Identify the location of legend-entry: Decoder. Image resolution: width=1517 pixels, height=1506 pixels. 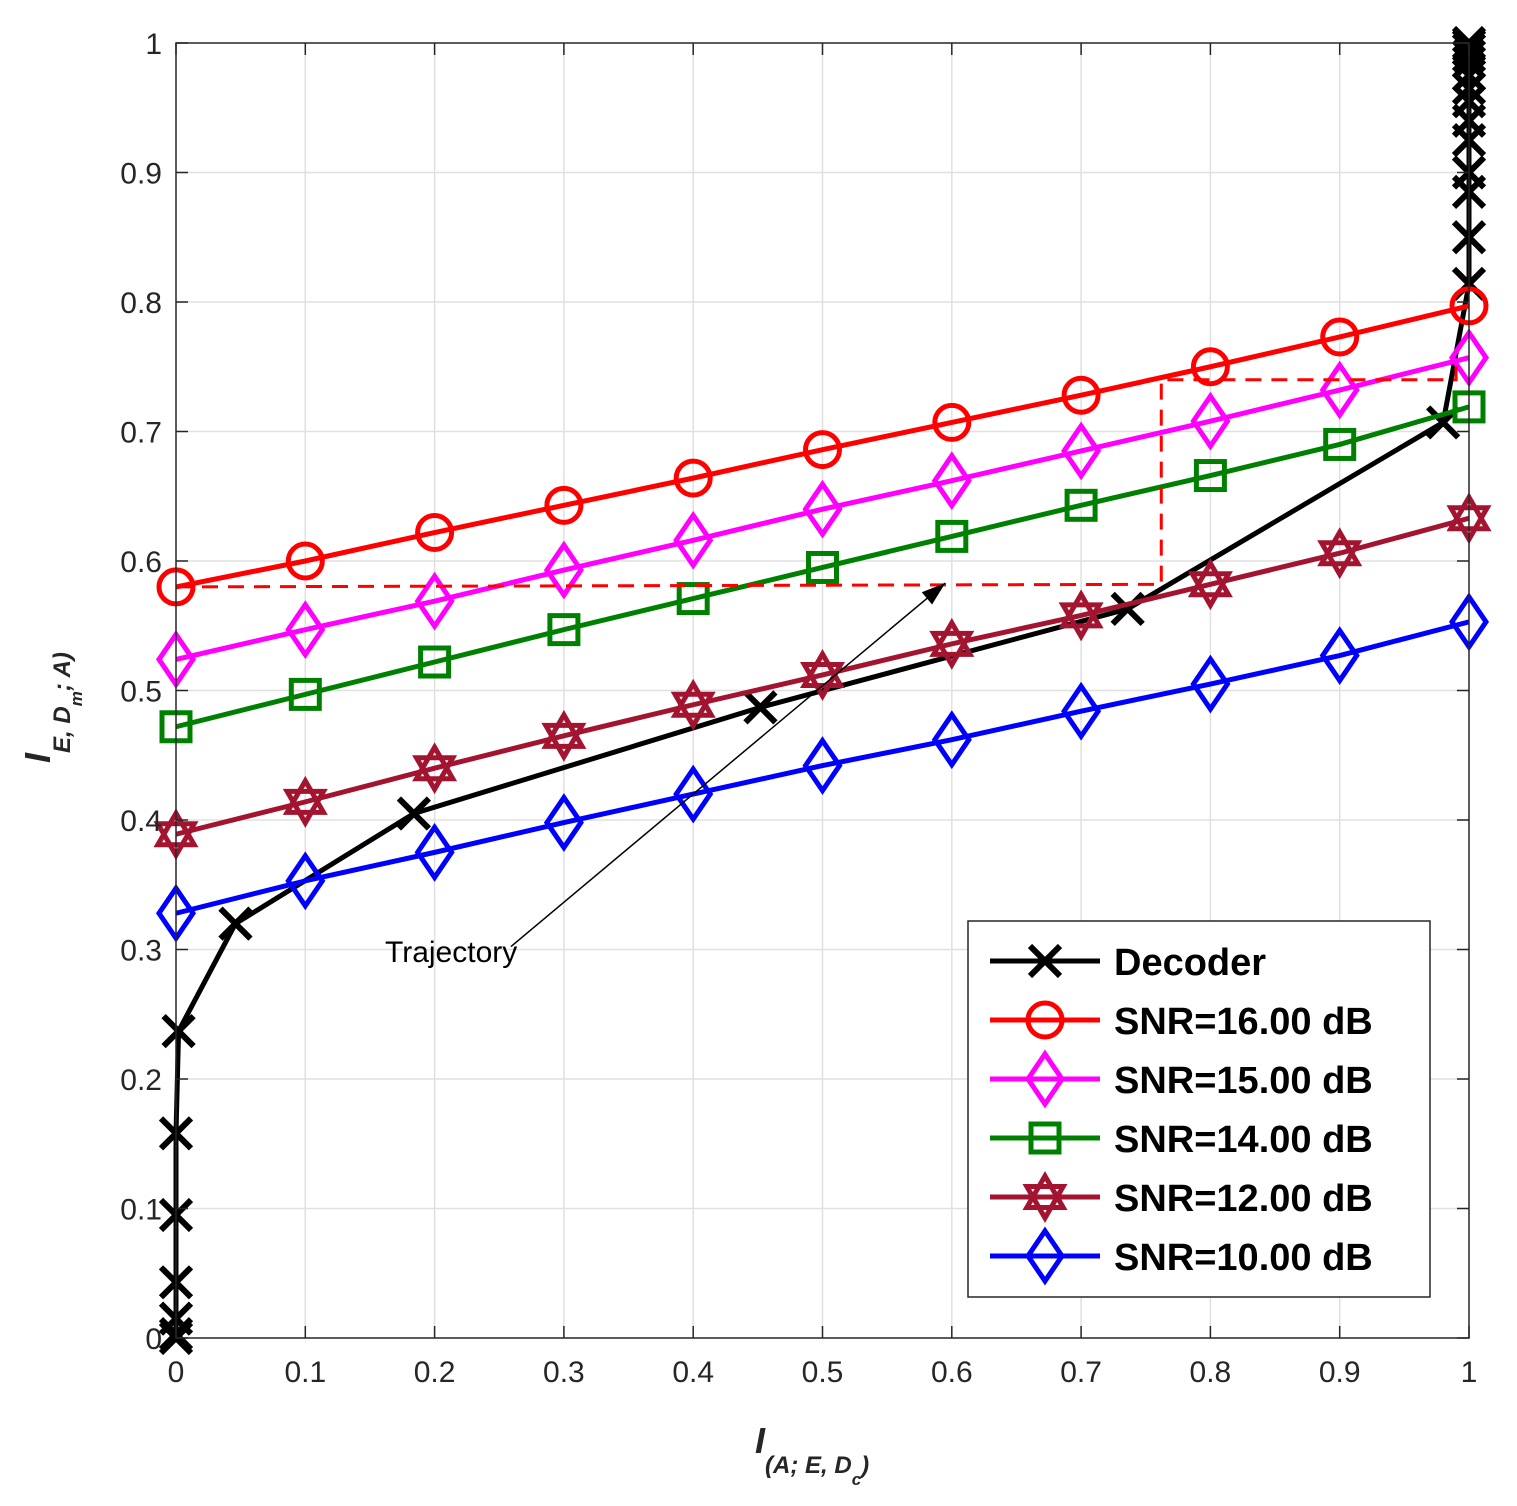
(1128, 963).